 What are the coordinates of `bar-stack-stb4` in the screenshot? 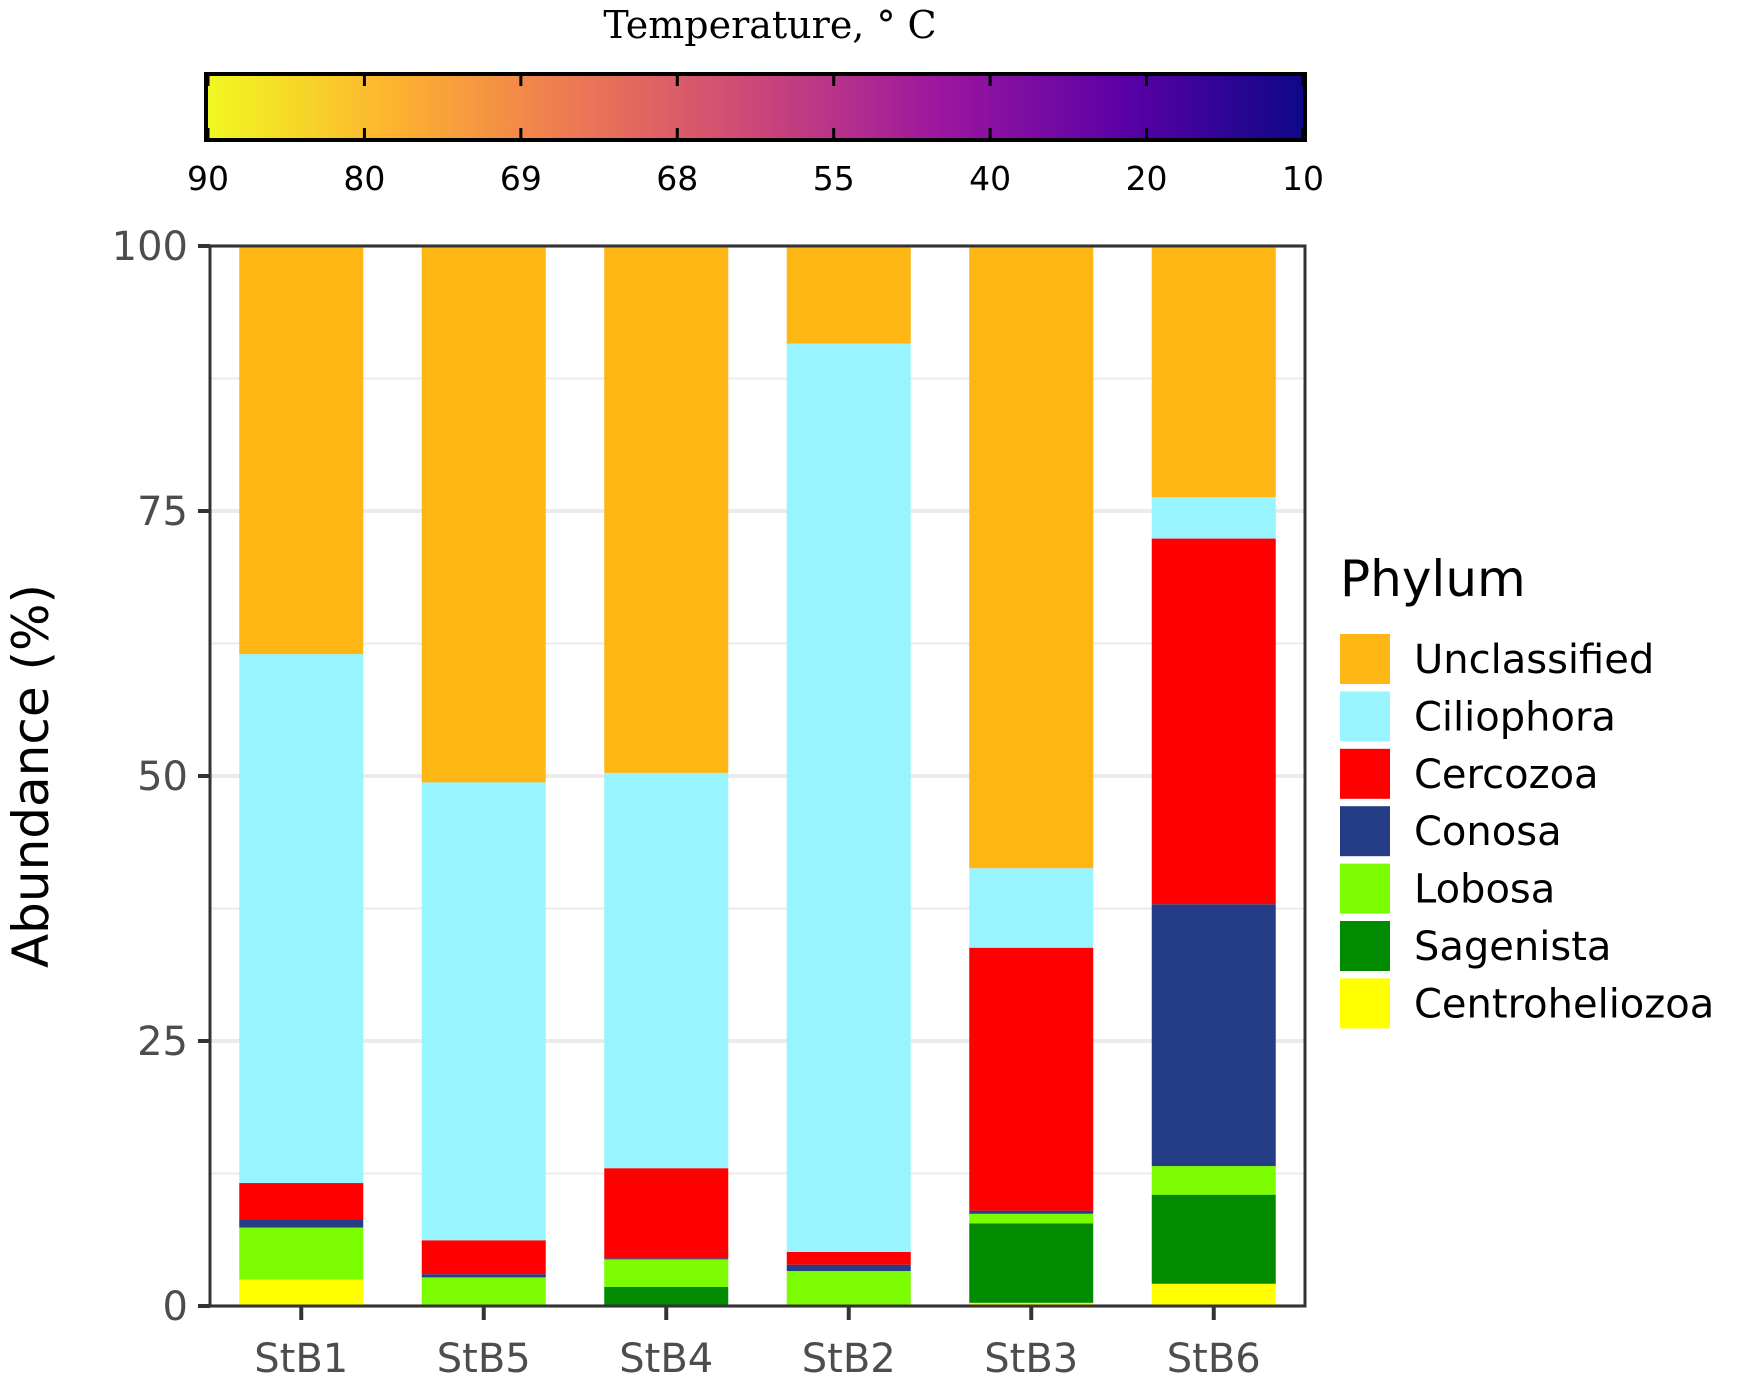 It's located at (666, 776).